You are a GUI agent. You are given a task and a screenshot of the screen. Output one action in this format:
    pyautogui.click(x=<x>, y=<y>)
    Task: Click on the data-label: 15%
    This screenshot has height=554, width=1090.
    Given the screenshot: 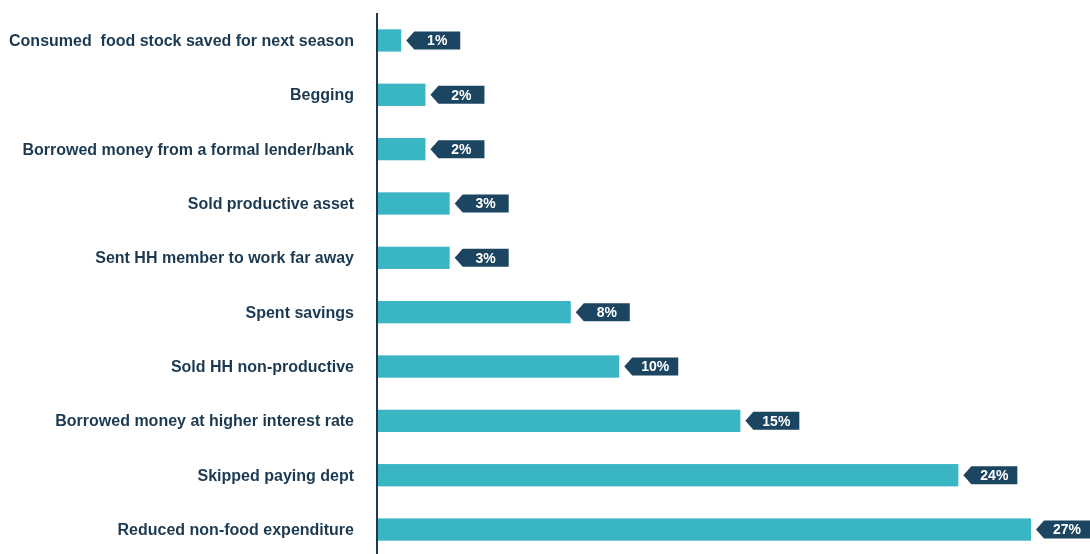 What is the action you would take?
    pyautogui.click(x=776, y=420)
    